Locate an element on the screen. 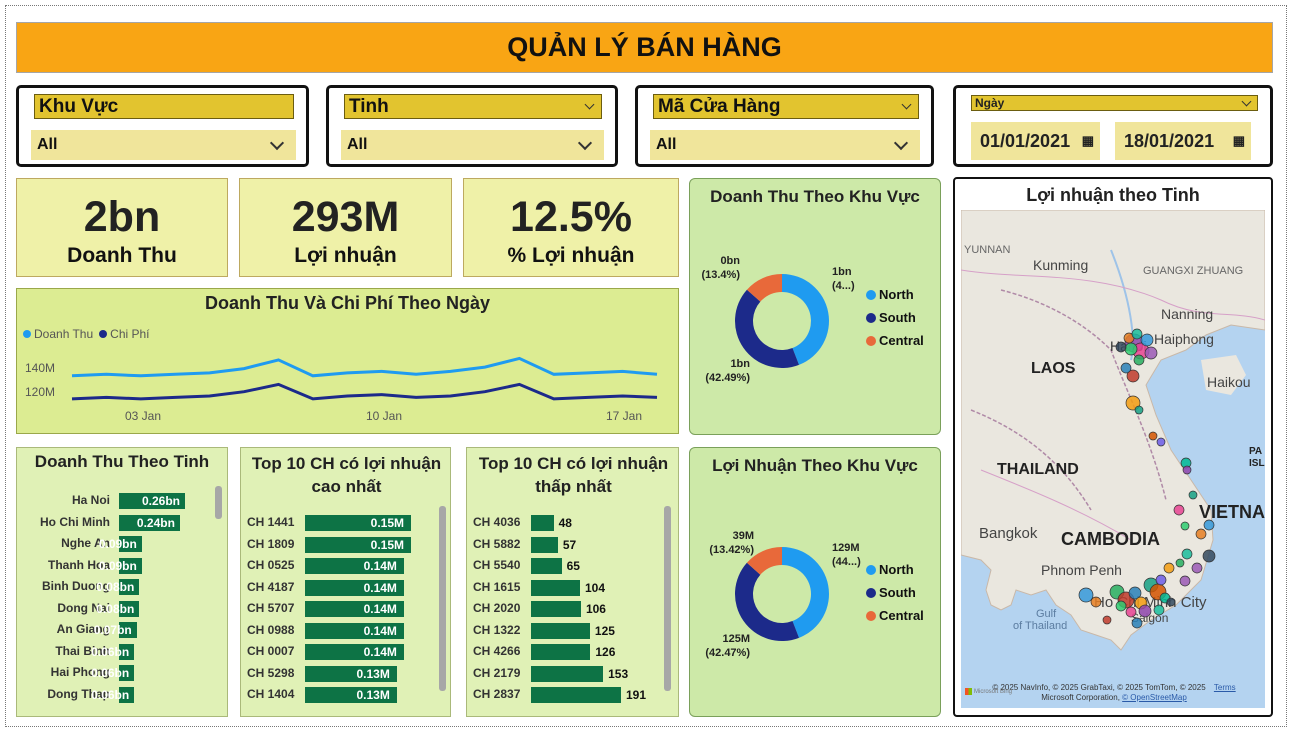 The height and width of the screenshot is (732, 1292). slicer-khu-vuc-dropdown: All is located at coordinates (163, 145).